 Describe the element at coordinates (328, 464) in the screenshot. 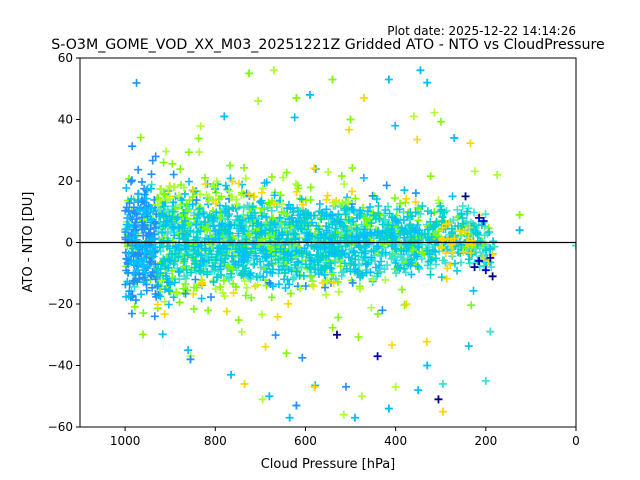

I see `x-axis-label: Cloud Pressure [hPa]` at that location.